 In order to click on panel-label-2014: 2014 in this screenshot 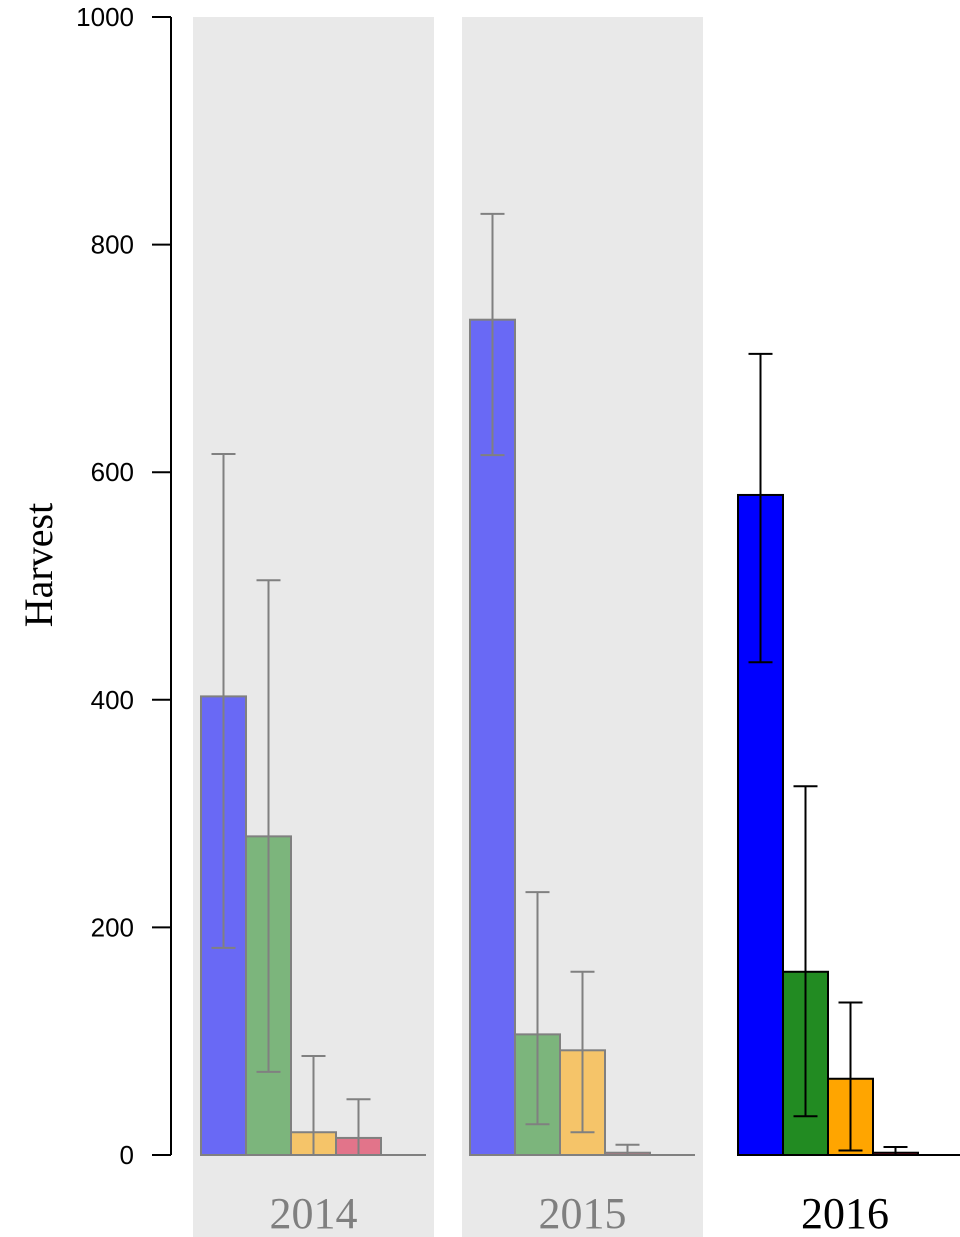, I will do `click(314, 1213)`.